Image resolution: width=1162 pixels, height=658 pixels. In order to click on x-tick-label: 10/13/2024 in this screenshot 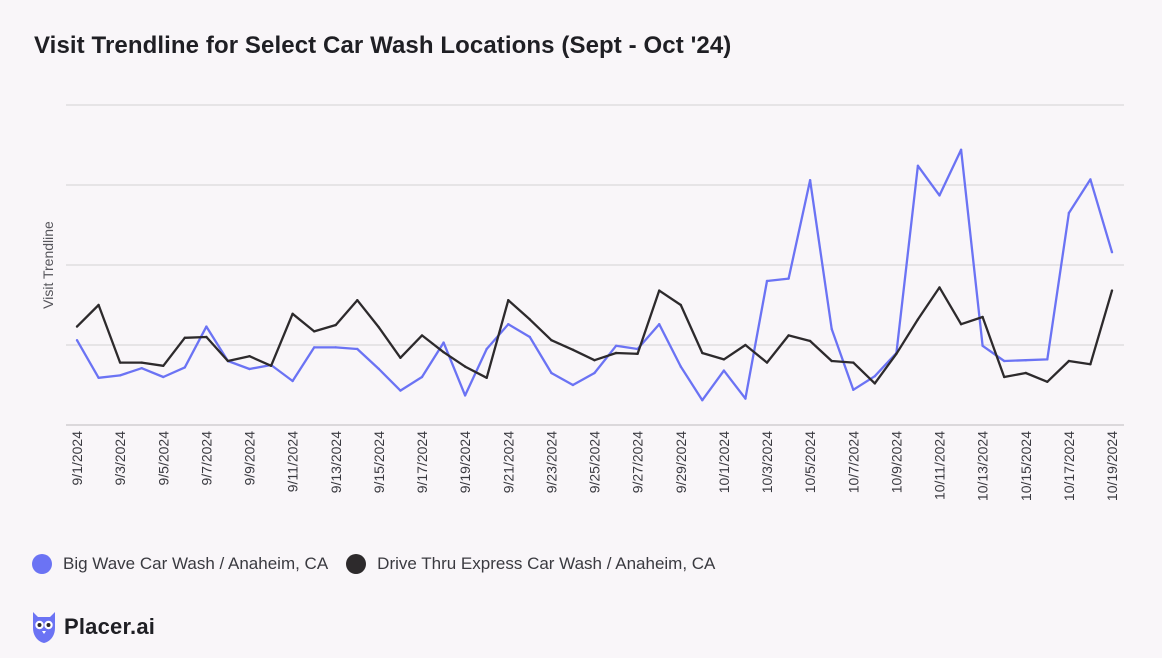, I will do `click(983, 466)`.